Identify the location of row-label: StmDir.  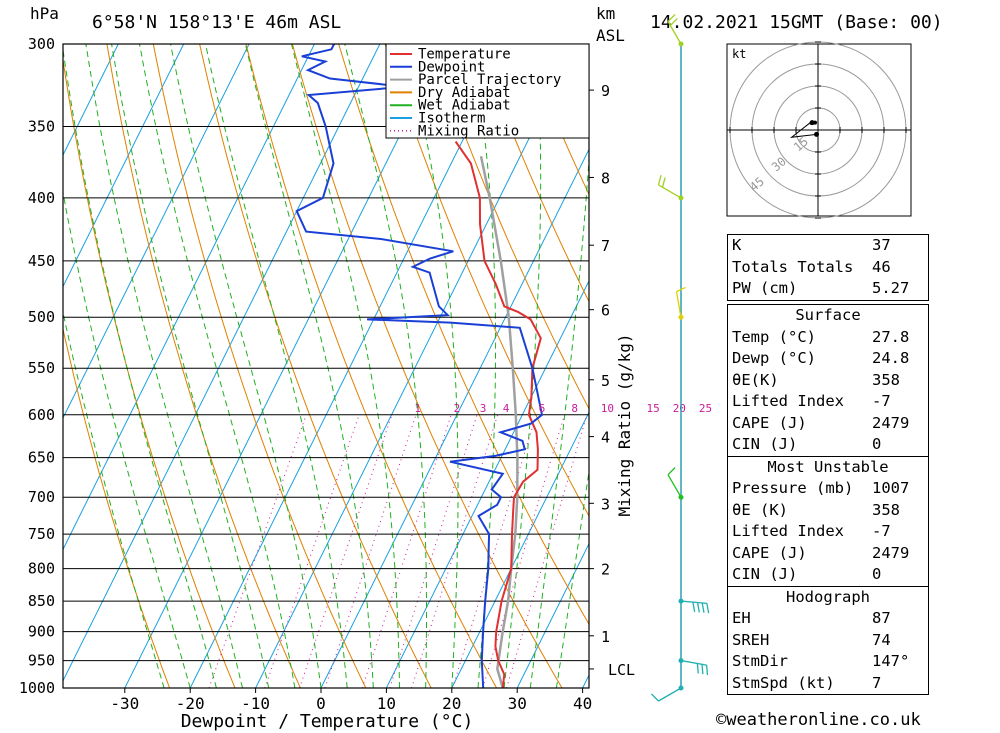
(760, 661).